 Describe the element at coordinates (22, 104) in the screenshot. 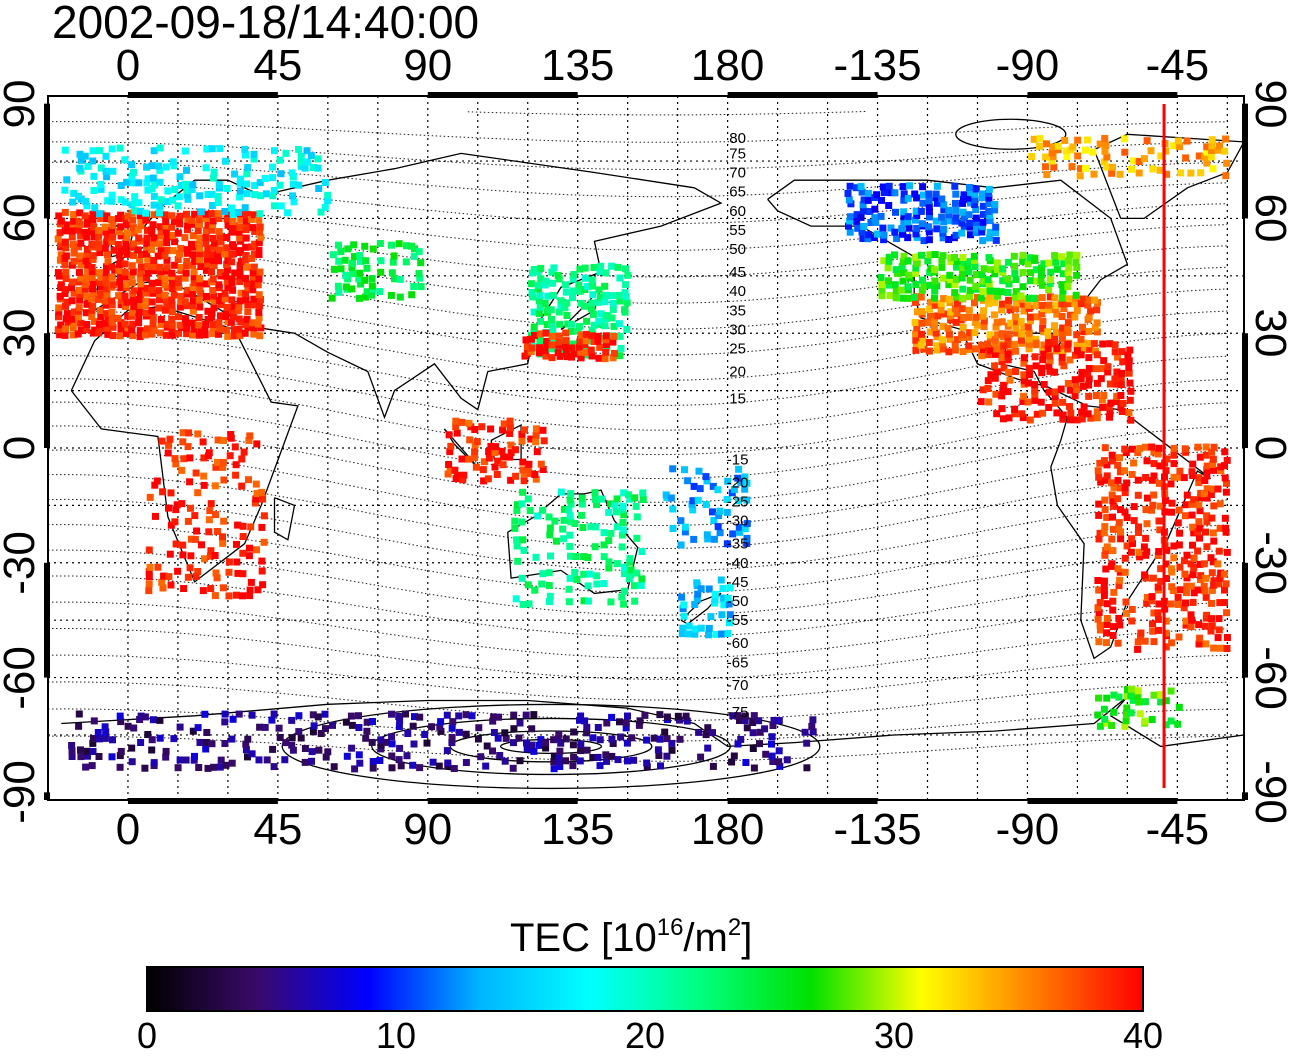

I see `left-tick-label: 90` at that location.